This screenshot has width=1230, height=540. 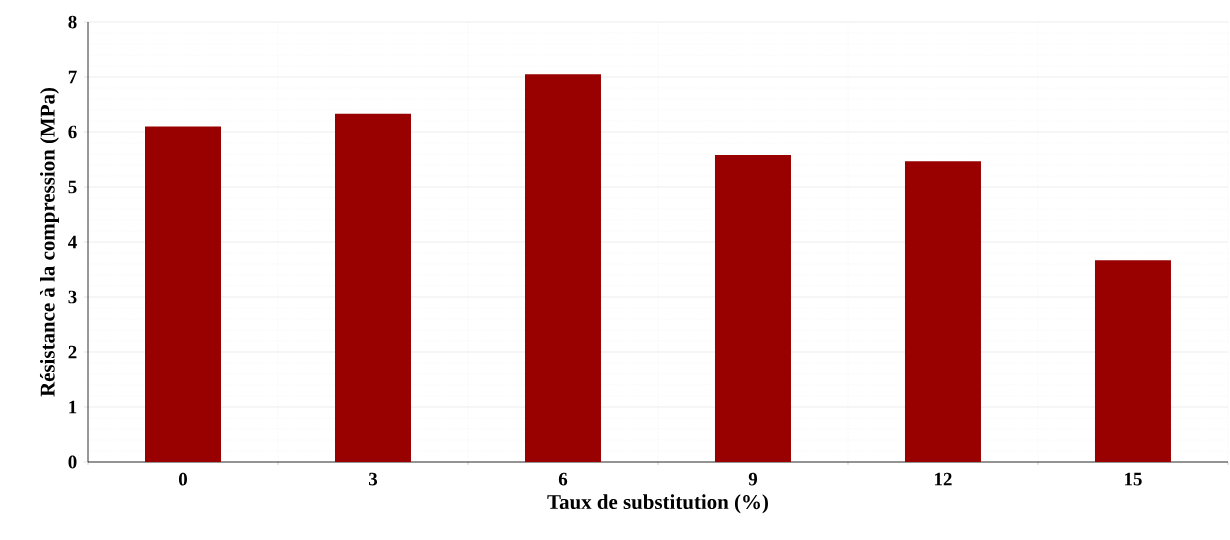 What do you see at coordinates (72, 462) in the screenshot?
I see `y-tick-label: 0` at bounding box center [72, 462].